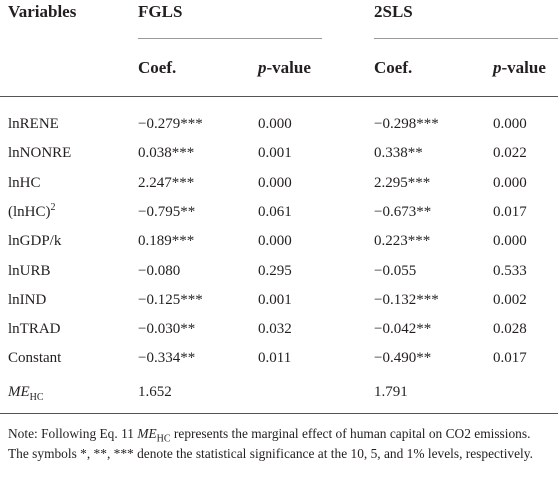 The image size is (558, 493). I want to click on table-cell: 0.011, so click(274, 358).